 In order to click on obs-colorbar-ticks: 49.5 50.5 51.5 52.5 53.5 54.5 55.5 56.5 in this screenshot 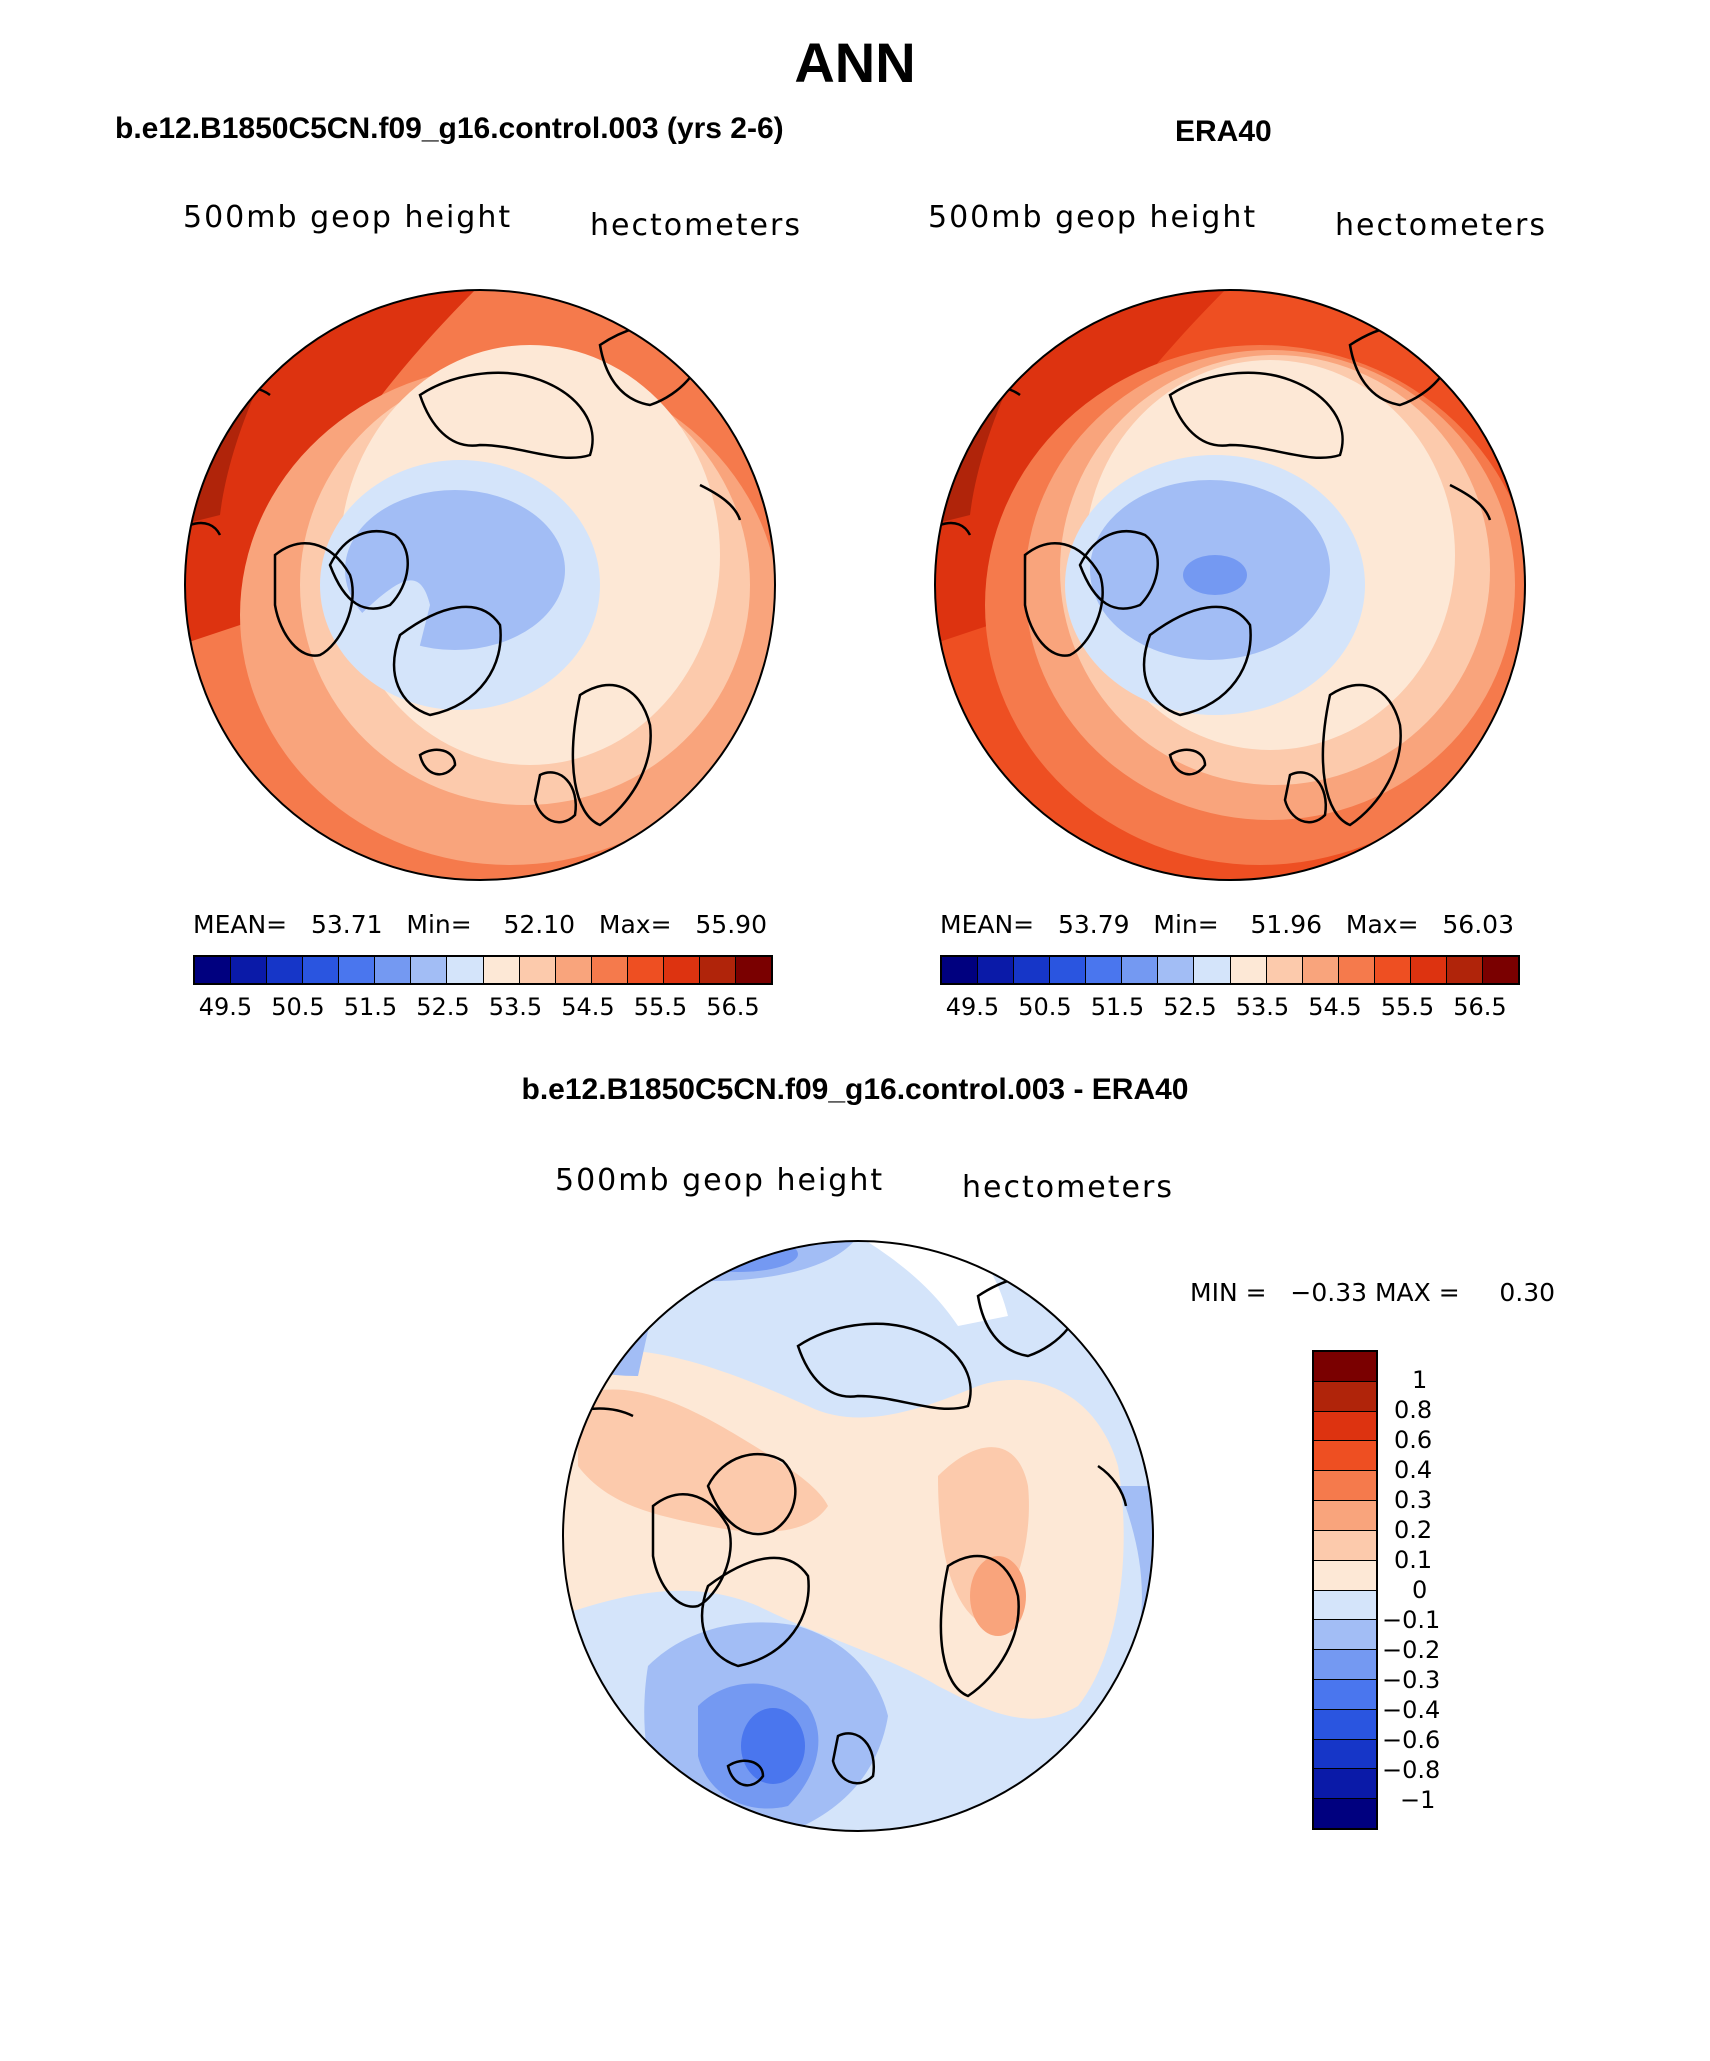, I will do `click(1230, 1008)`.